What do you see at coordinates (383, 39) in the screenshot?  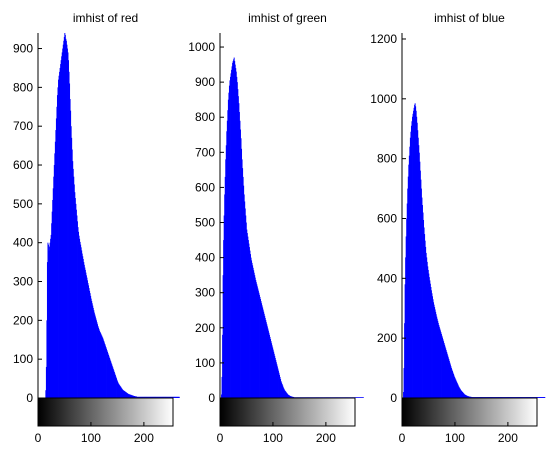 I see `y-tick-label: 1200` at bounding box center [383, 39].